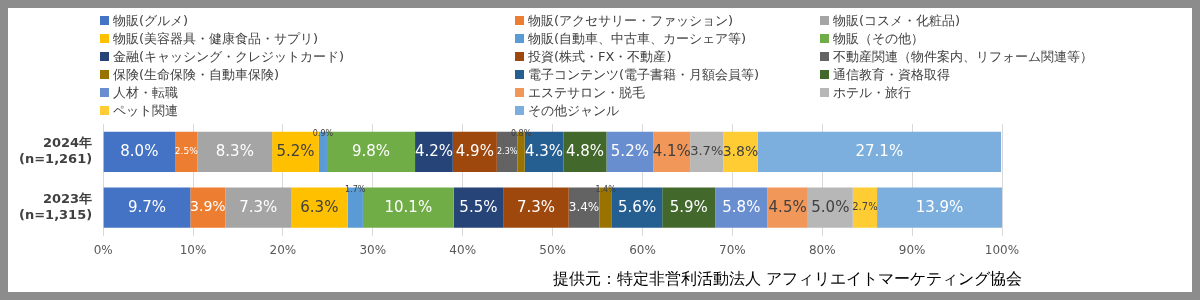 The image size is (1200, 300). What do you see at coordinates (878, 38) in the screenshot?
I see `legend-label: 物販（その他）` at bounding box center [878, 38].